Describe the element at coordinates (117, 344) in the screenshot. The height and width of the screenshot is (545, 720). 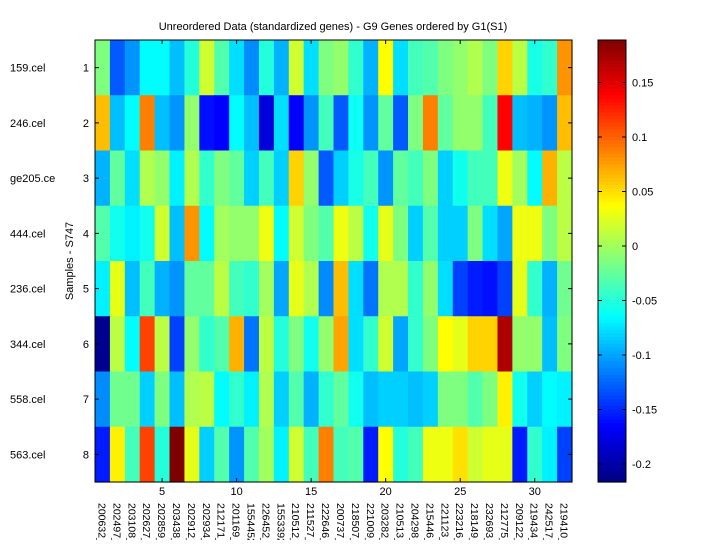
I see `cell-r6-c2` at that location.